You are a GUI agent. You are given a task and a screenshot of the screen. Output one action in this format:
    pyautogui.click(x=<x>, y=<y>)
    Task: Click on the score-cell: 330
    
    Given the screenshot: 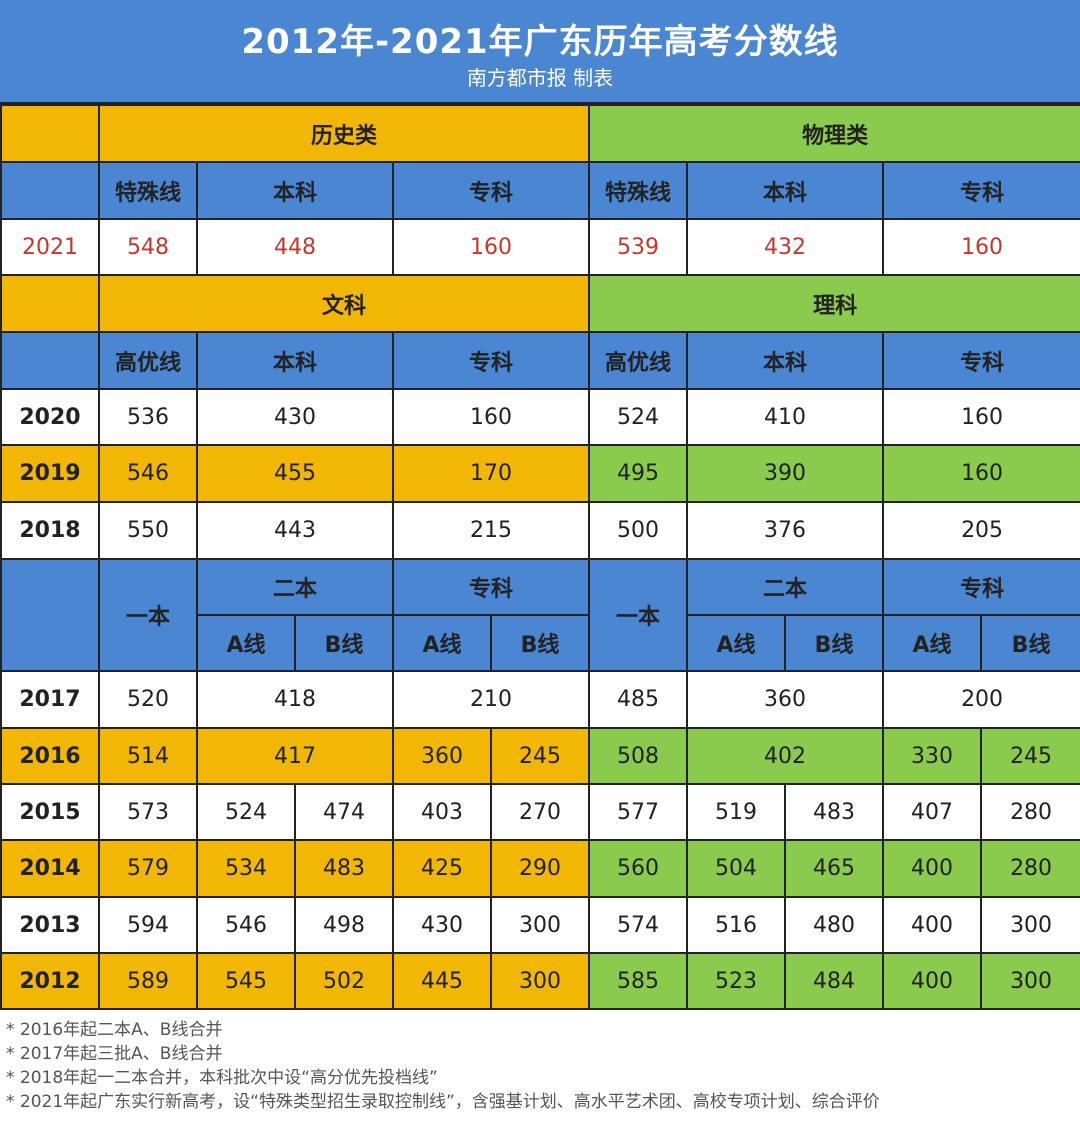 What is the action you would take?
    pyautogui.click(x=932, y=756)
    